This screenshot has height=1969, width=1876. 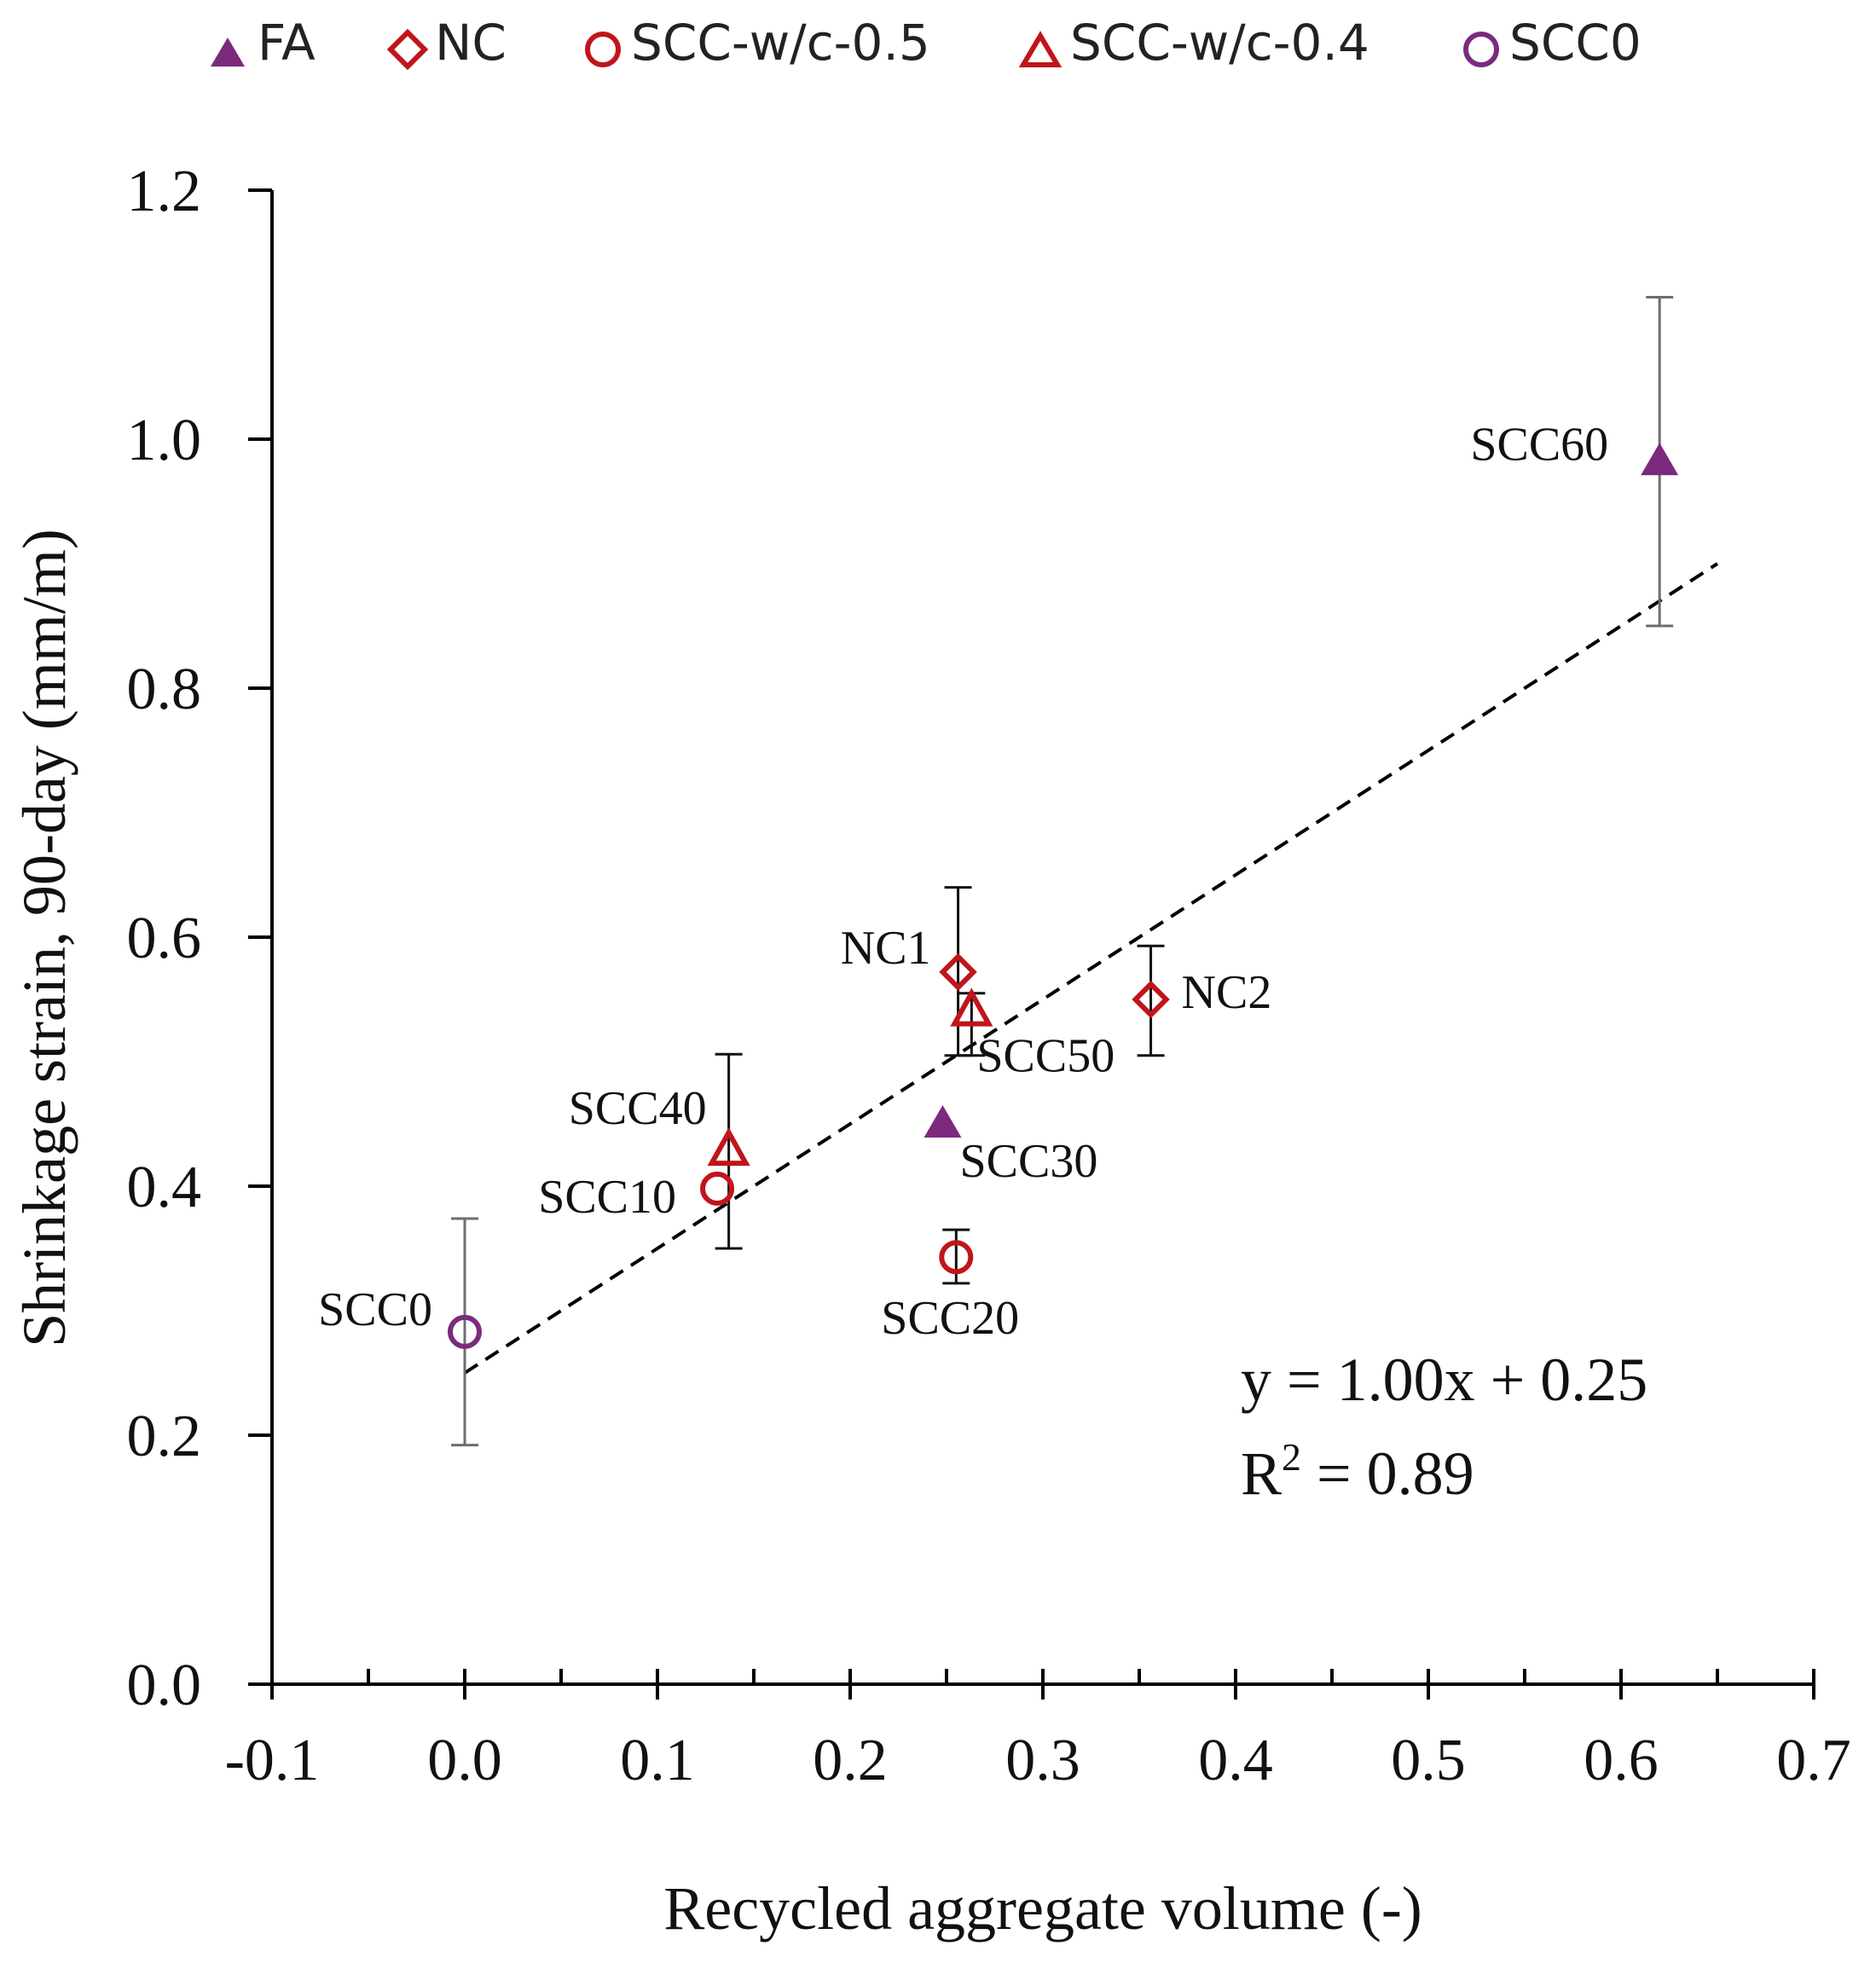 I want to click on marker-nc1, so click(x=958, y=972).